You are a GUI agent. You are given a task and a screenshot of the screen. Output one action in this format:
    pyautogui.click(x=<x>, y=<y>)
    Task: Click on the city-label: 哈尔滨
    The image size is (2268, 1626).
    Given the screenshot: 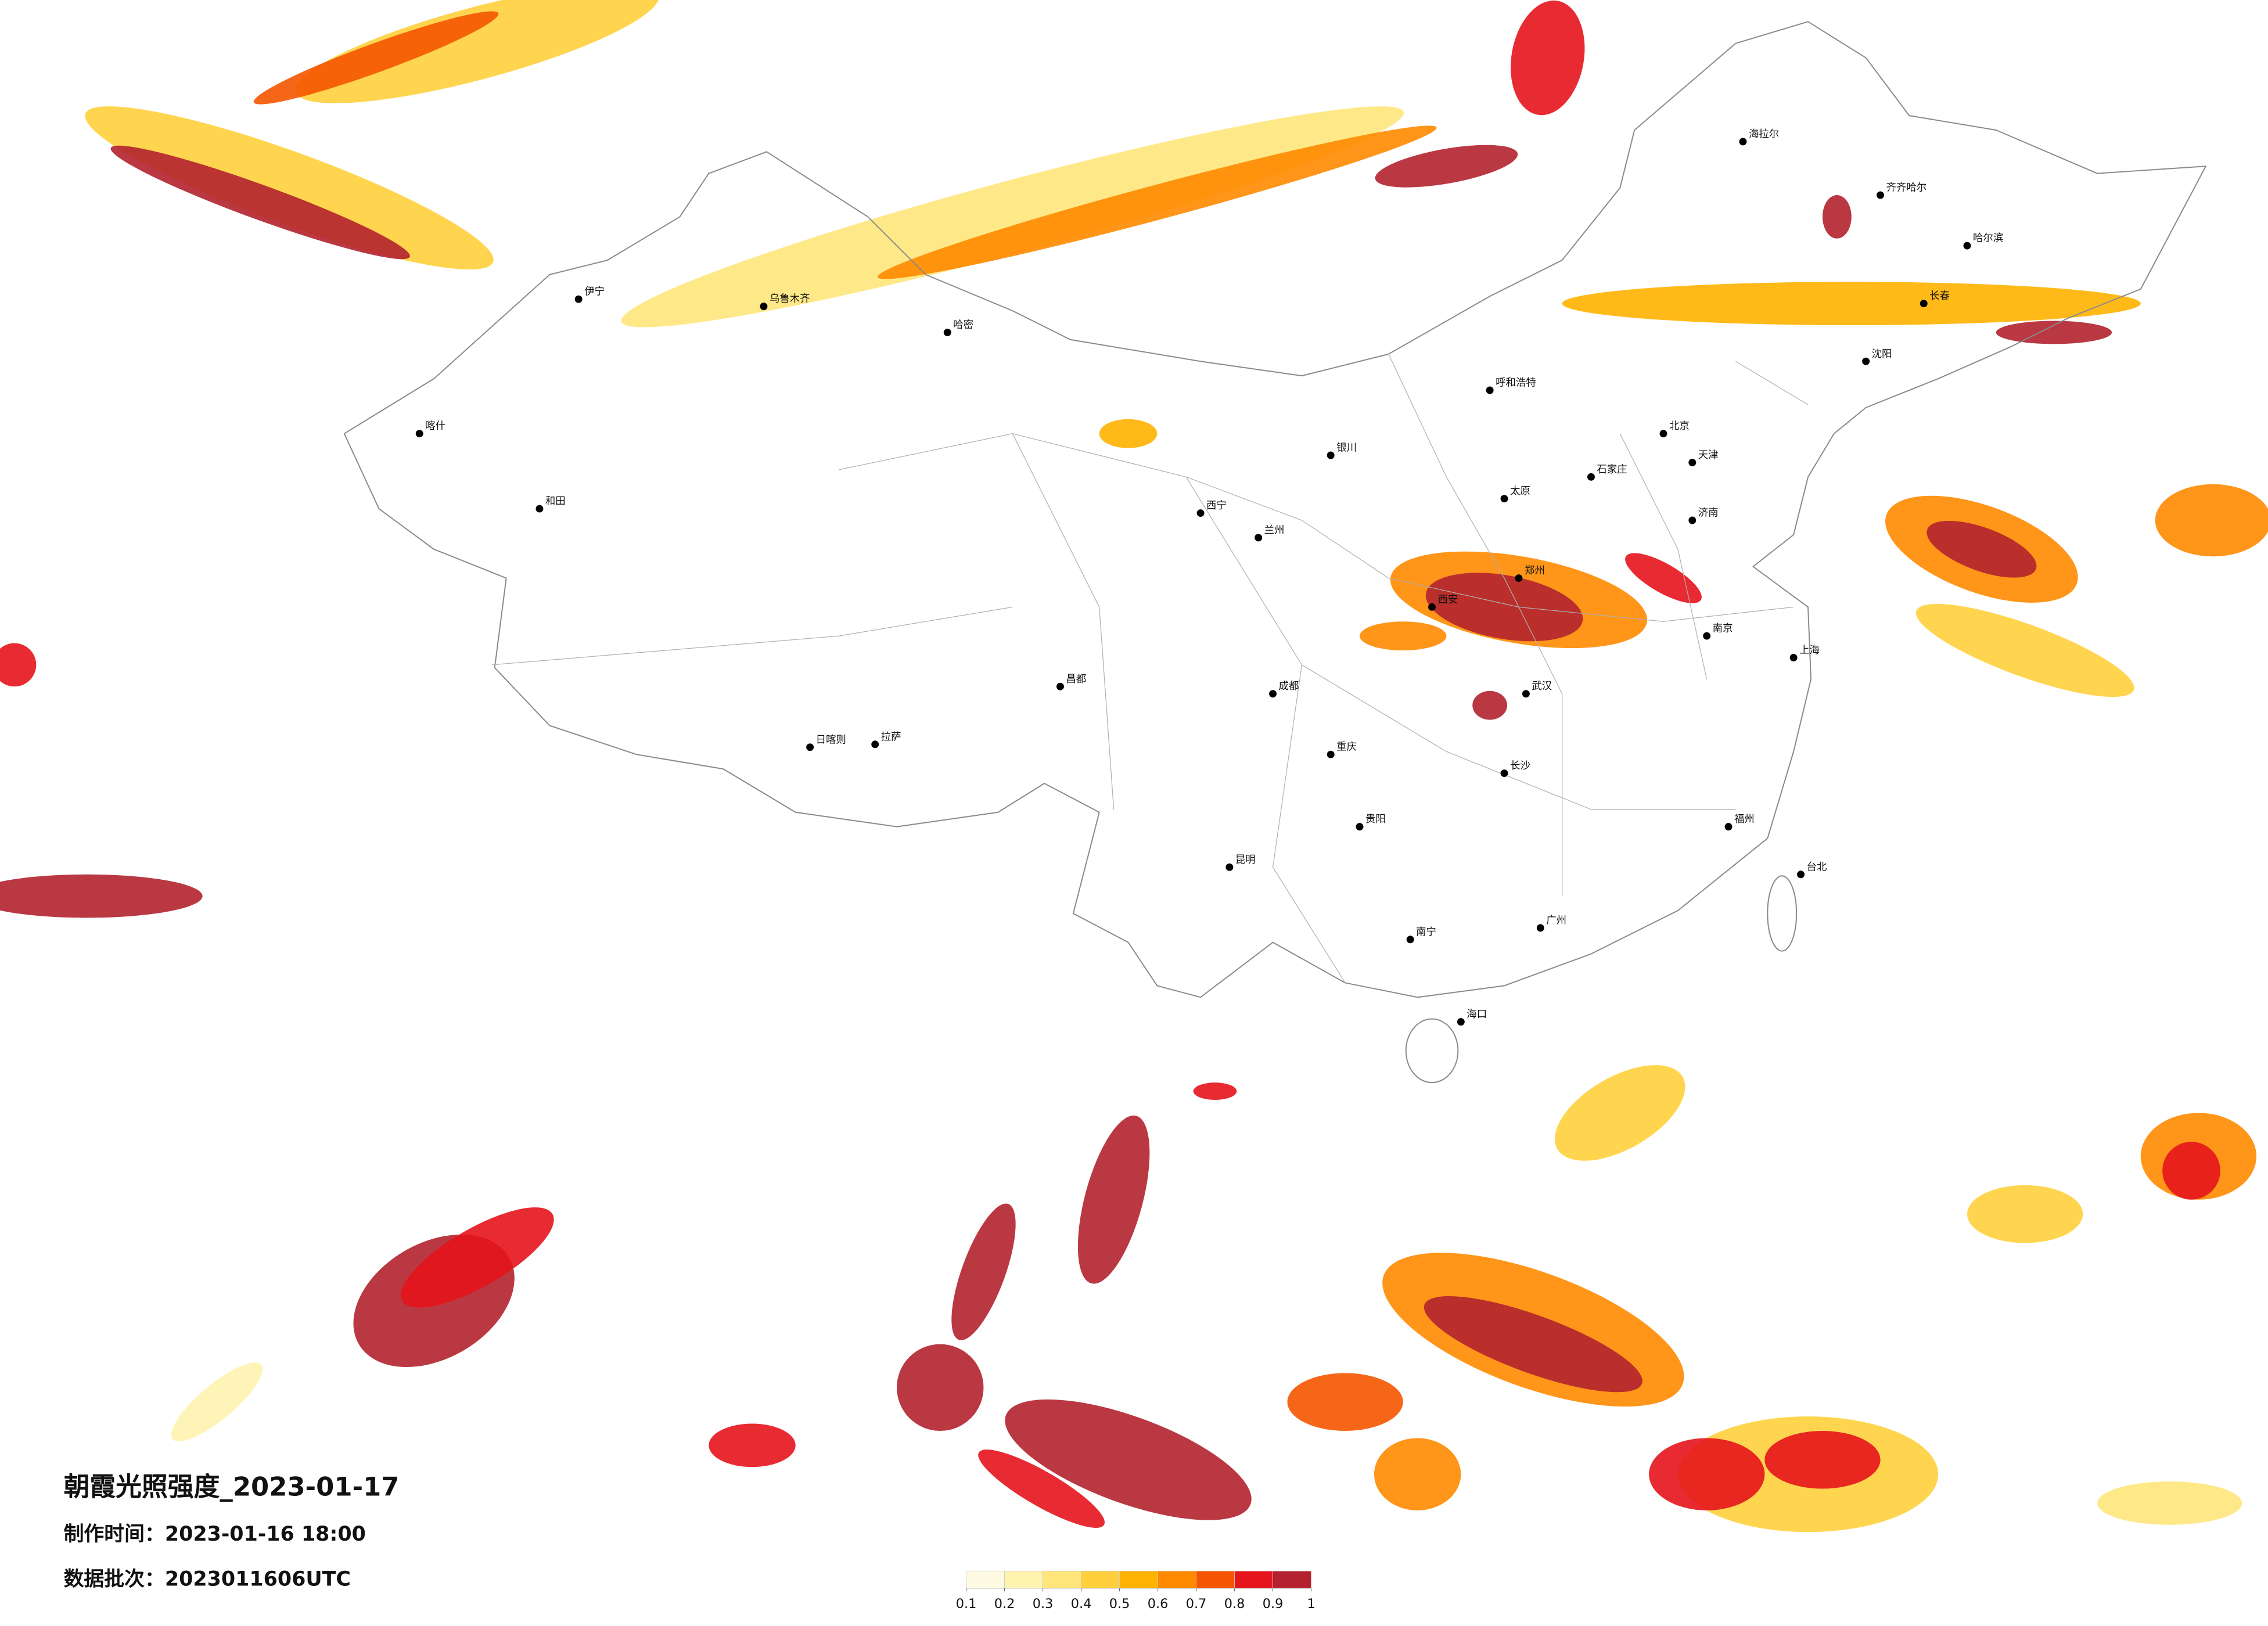 What is the action you would take?
    pyautogui.click(x=1988, y=239)
    